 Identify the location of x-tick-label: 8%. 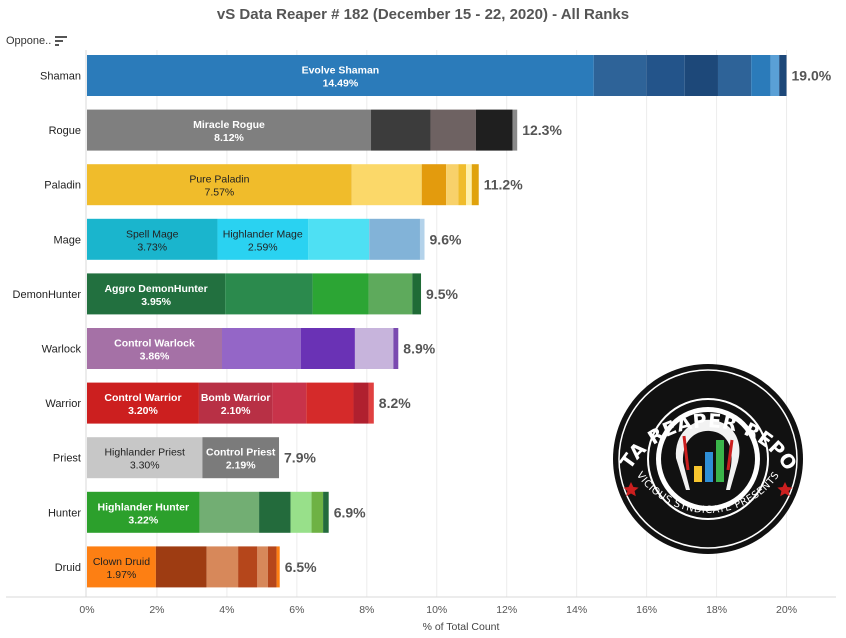
(366, 610).